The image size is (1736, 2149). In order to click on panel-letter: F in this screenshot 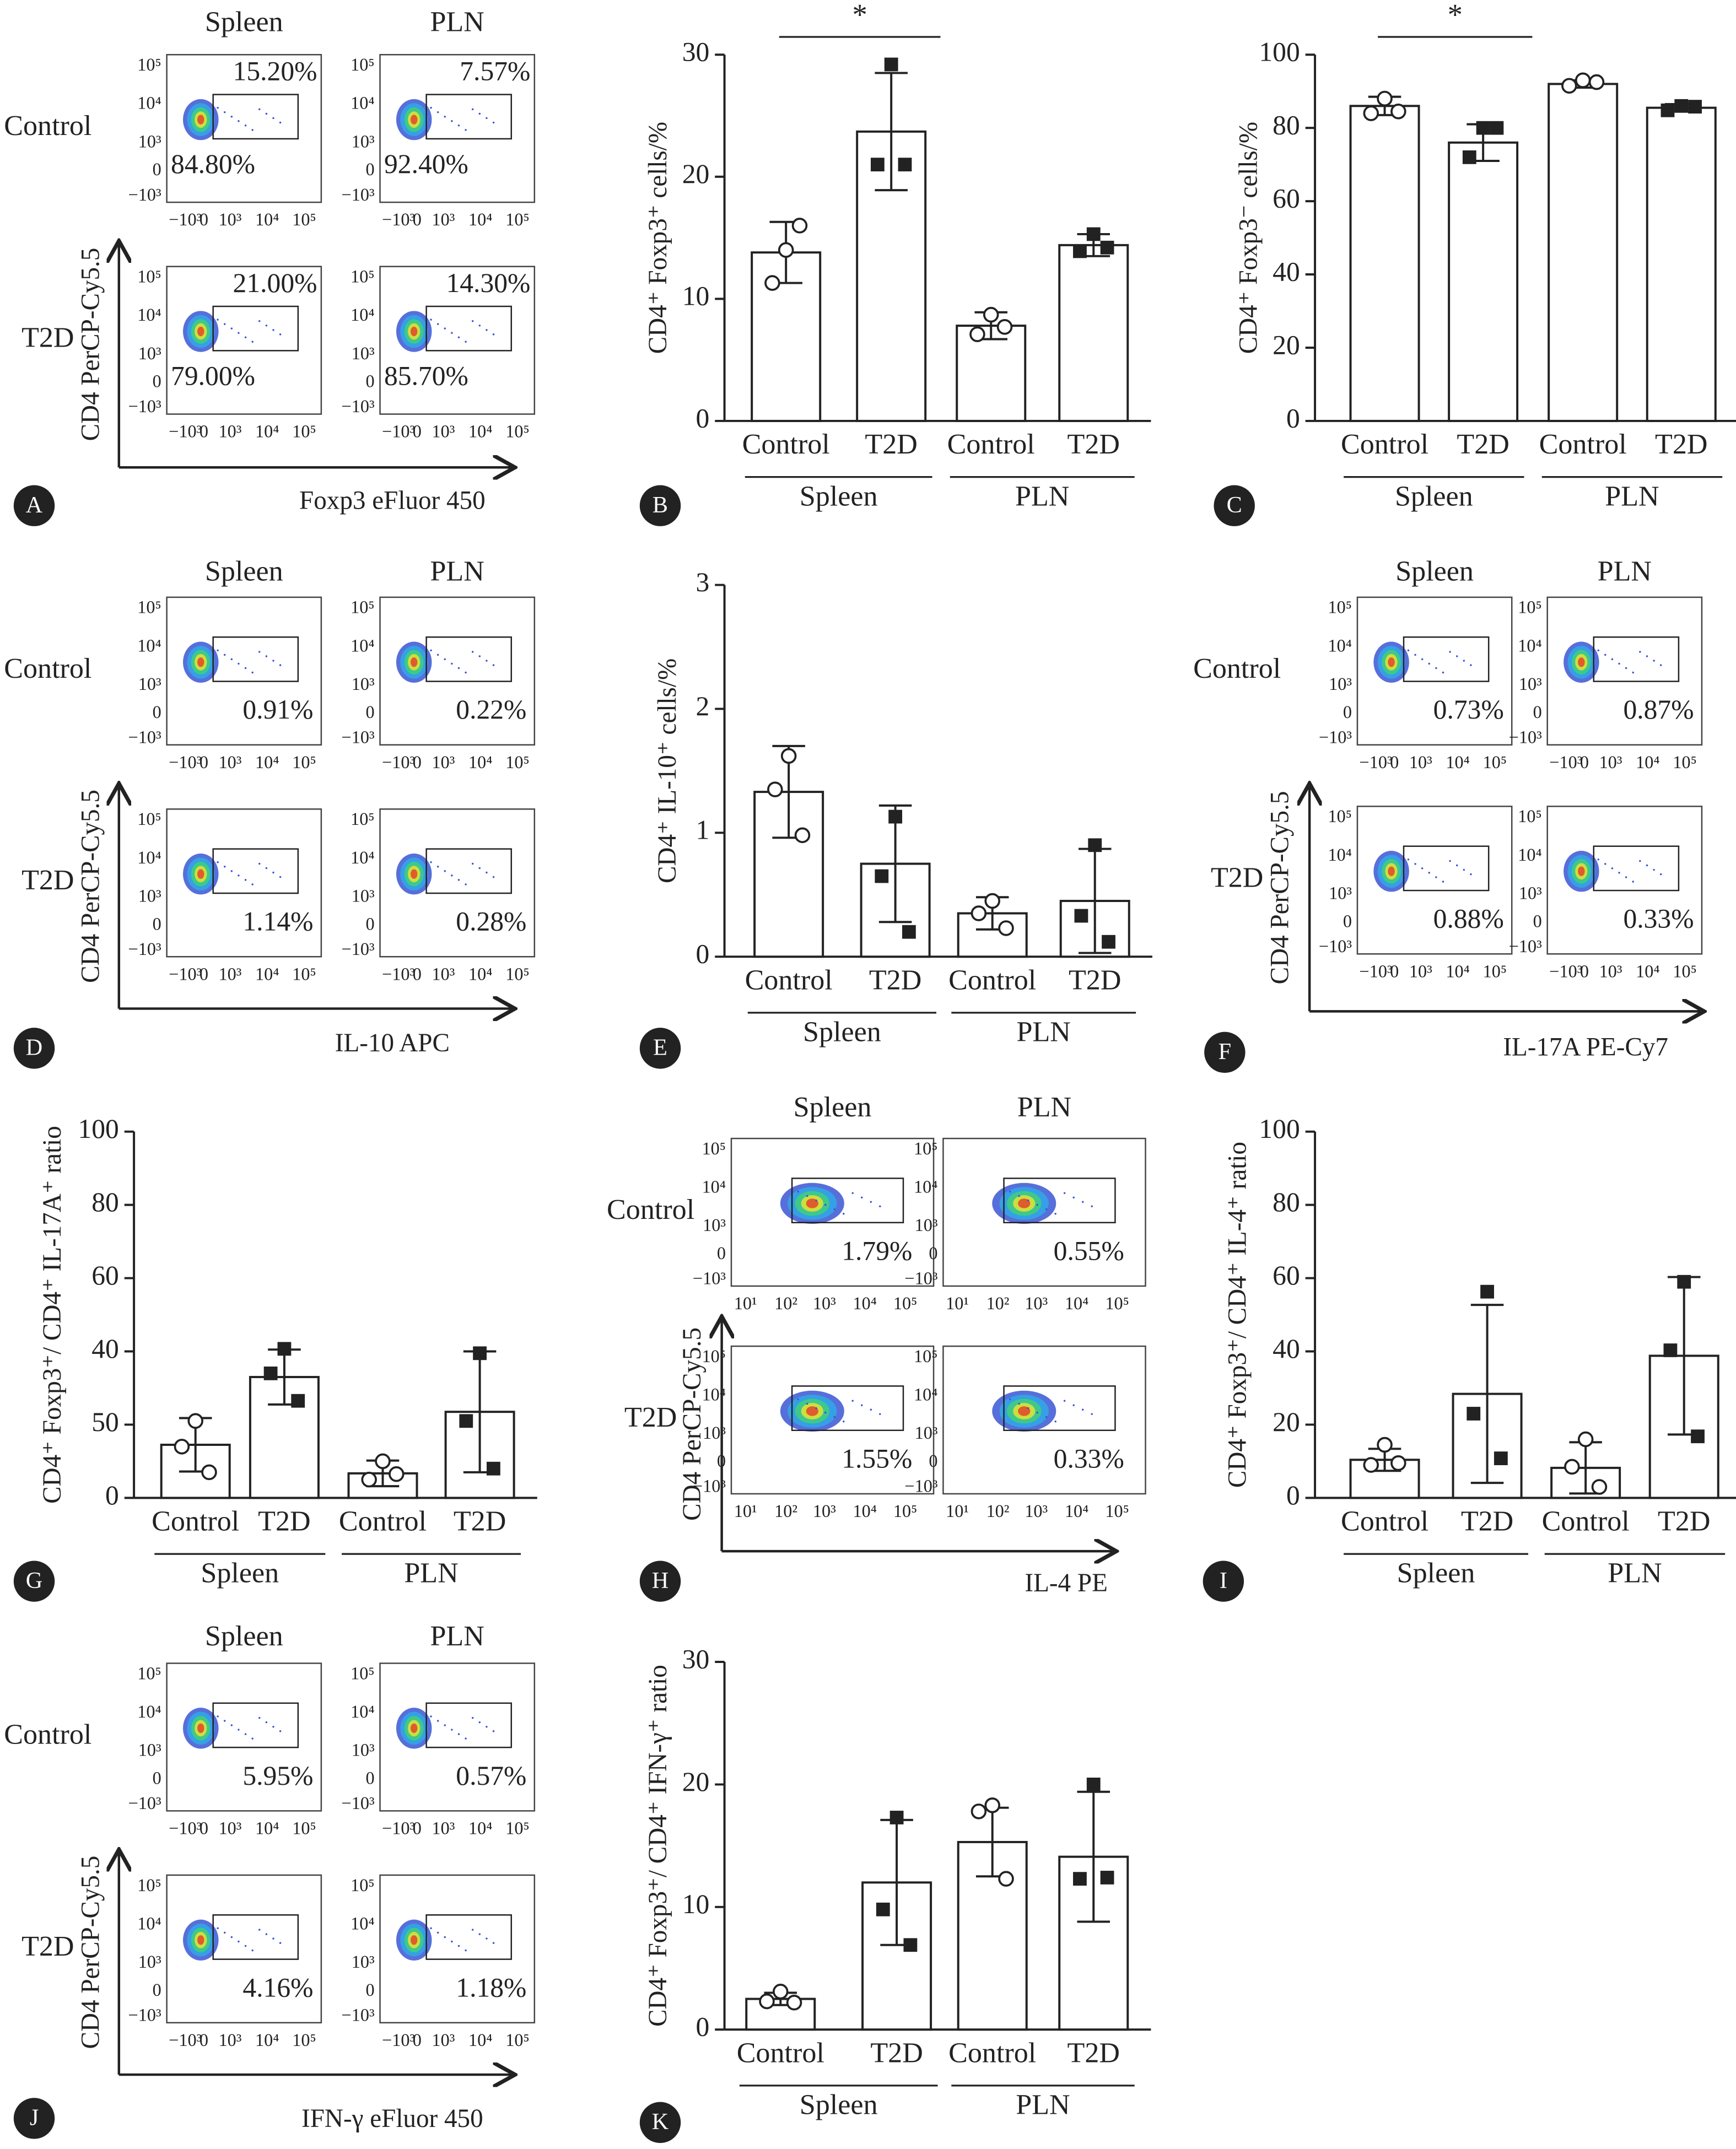, I will do `click(1225, 1052)`.